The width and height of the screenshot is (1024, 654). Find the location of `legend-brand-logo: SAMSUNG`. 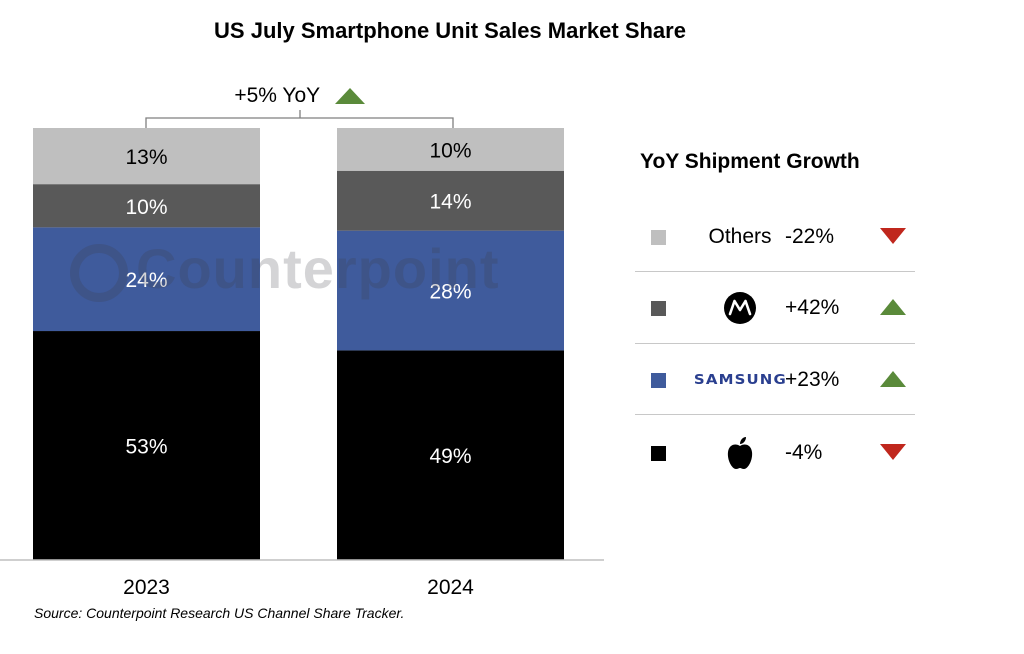

legend-brand-logo: SAMSUNG is located at coordinates (740, 380).